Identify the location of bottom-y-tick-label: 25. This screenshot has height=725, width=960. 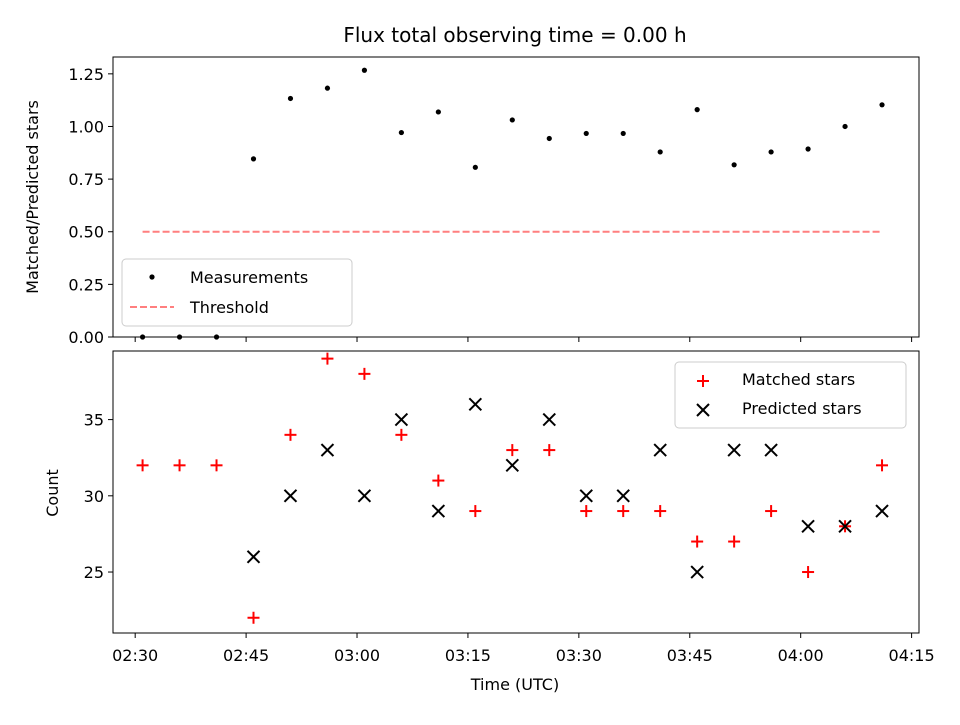
(94, 572).